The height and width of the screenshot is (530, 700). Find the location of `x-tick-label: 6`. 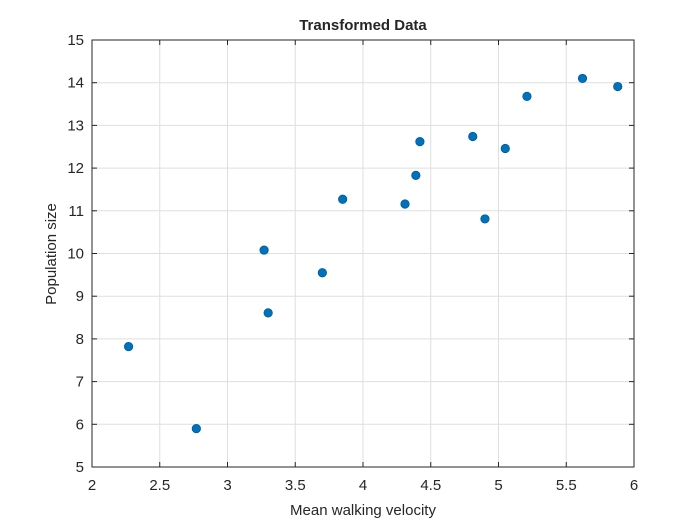

x-tick-label: 6 is located at coordinates (634, 485).